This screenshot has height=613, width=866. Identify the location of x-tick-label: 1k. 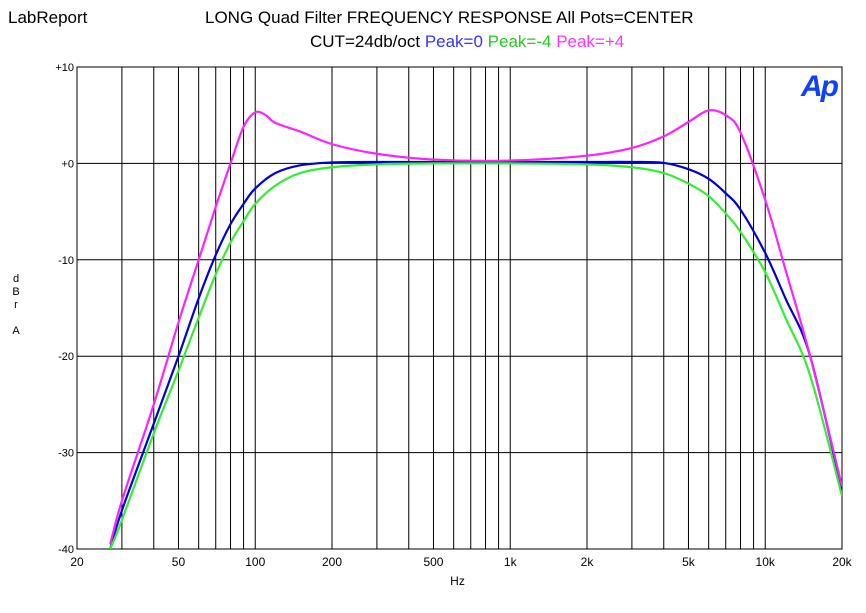
(511, 562).